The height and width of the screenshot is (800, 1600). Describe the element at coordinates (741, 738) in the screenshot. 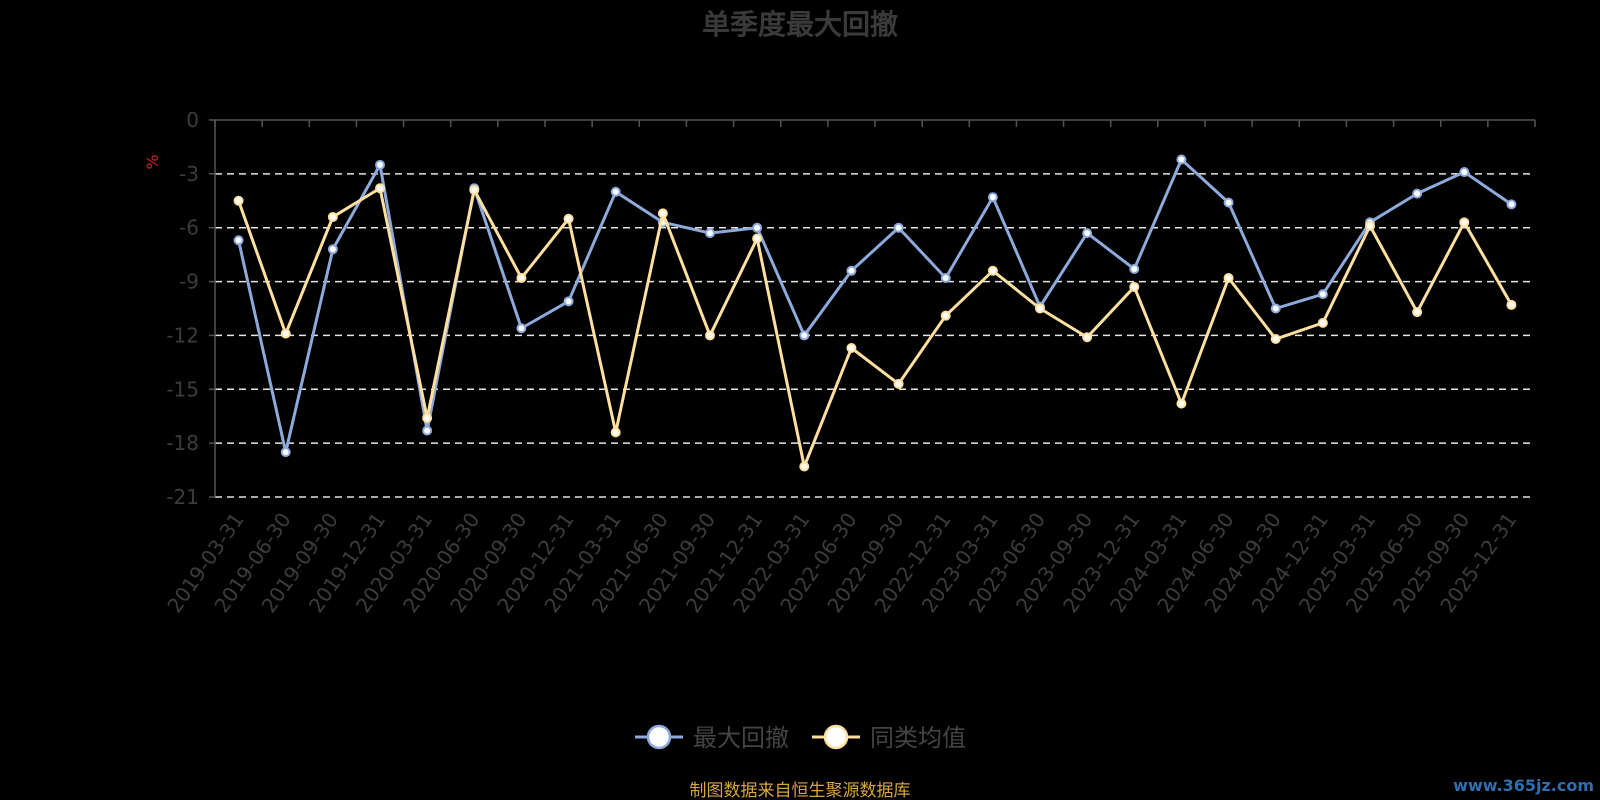

I see `legend-label-1: 最大回撤` at that location.